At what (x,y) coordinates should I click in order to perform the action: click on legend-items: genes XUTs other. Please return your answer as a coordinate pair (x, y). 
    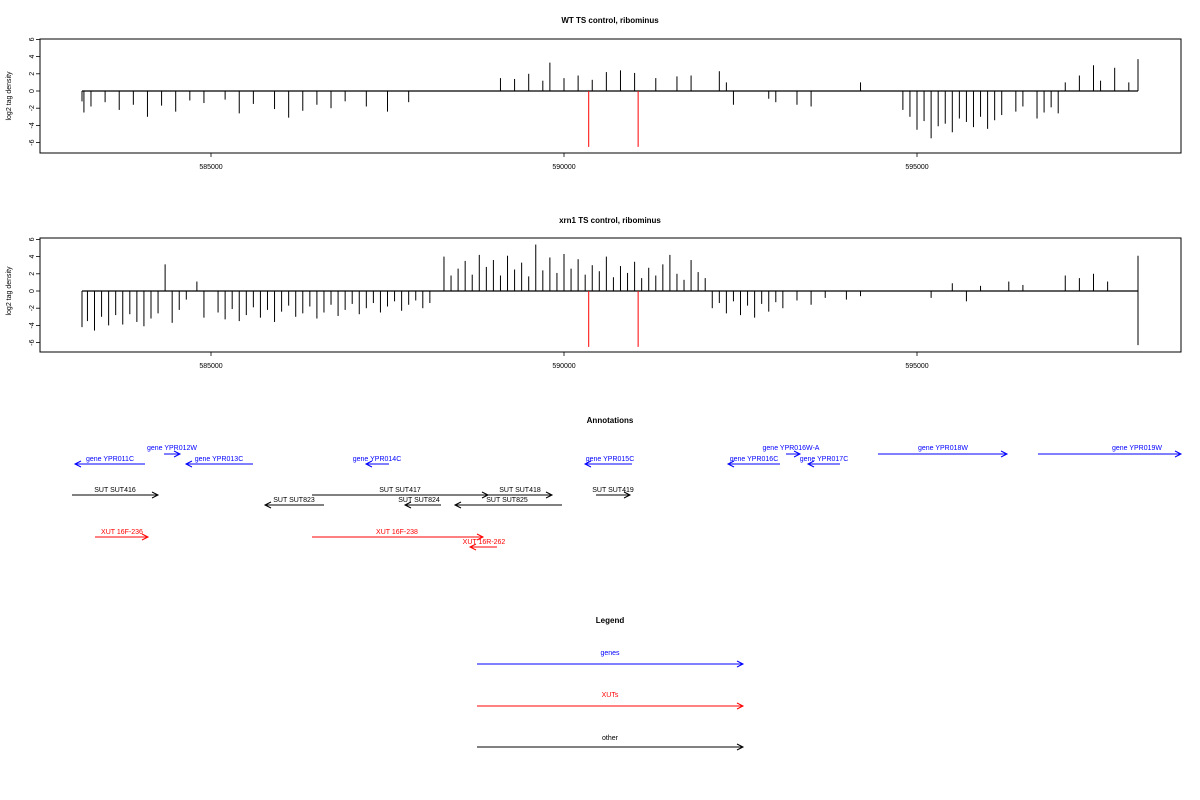
    Looking at the image, I should click on (611, 700).